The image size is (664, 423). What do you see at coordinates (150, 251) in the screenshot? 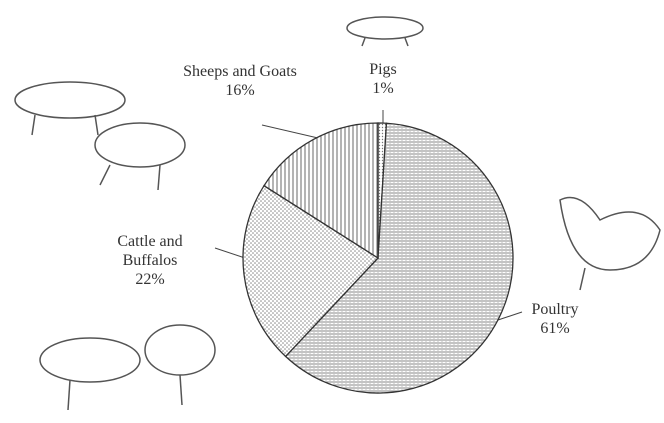
I see `category-label: Cattle and Buffalos` at bounding box center [150, 251].